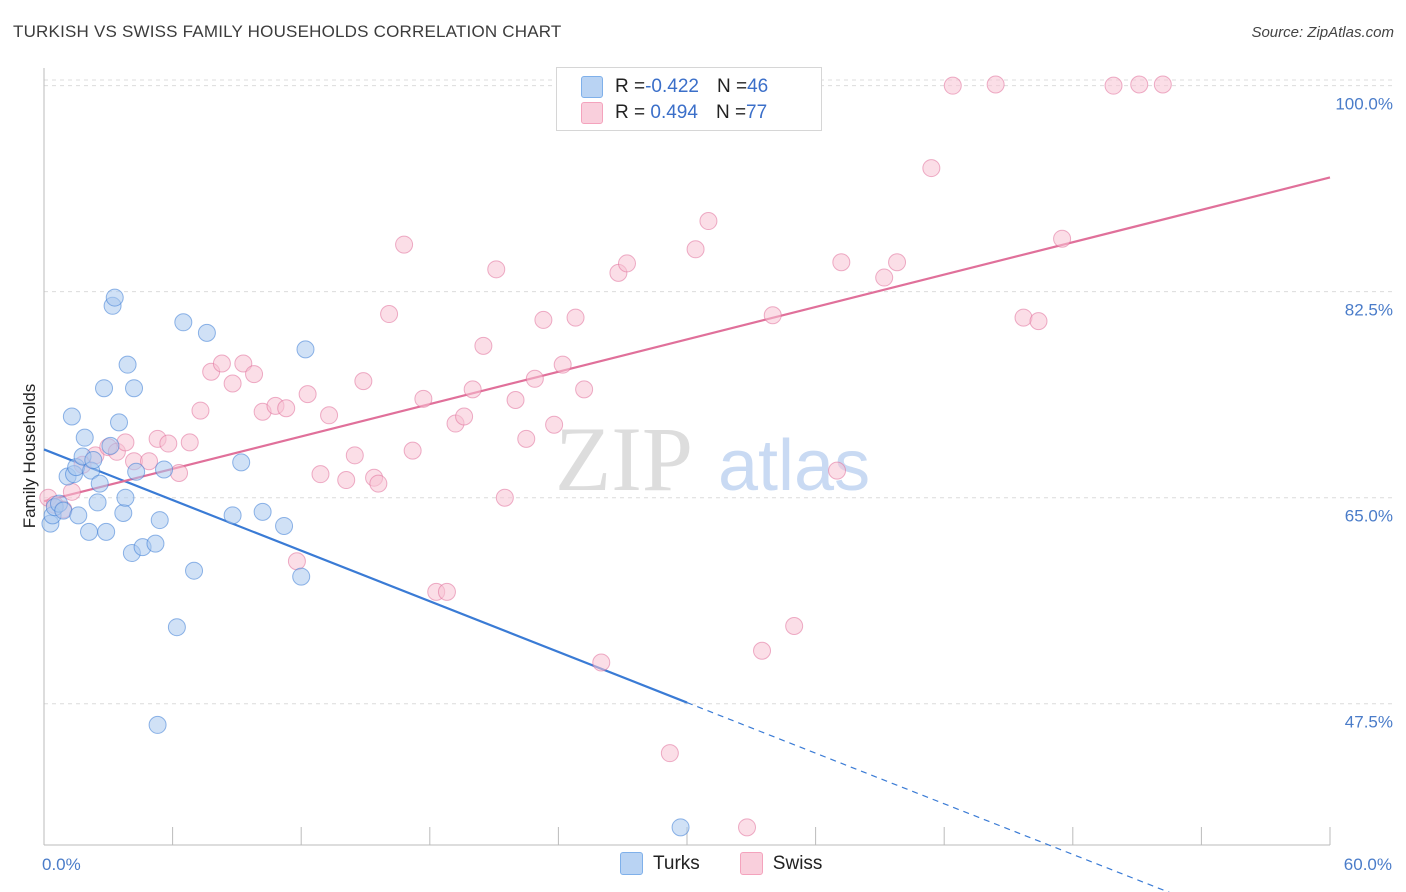 The width and height of the screenshot is (1406, 892). I want to click on watermark-atlas: atlas, so click(794, 466).